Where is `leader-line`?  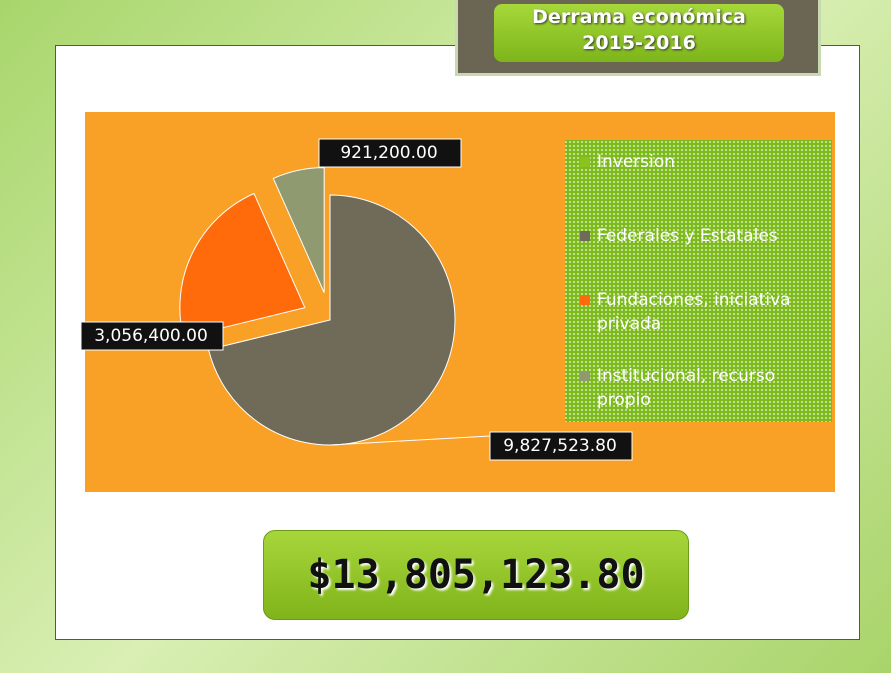 leader-line is located at coordinates (410, 440).